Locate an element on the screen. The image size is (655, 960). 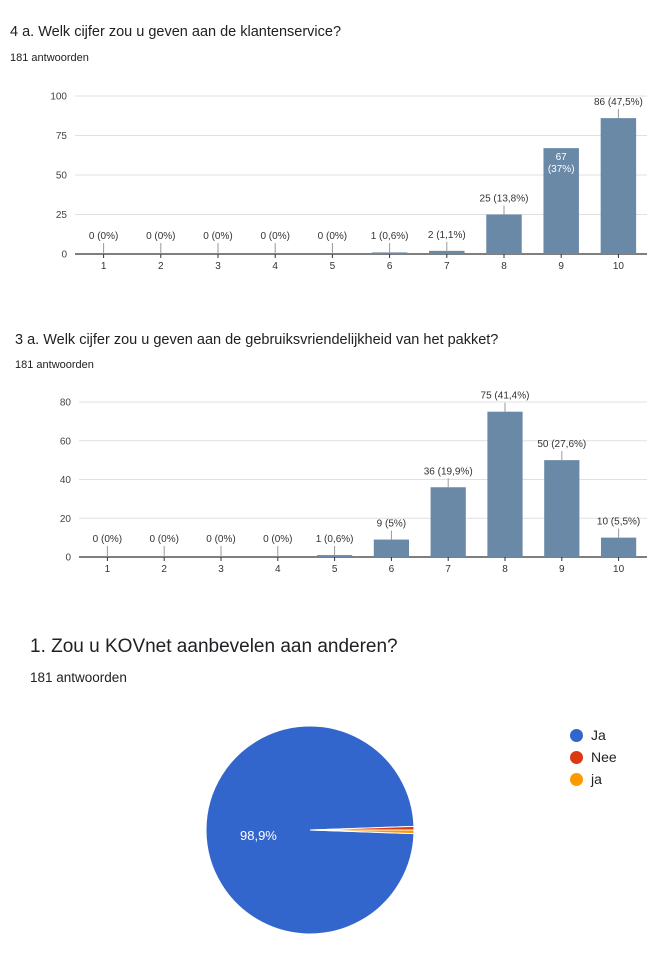
chart3-legend-label: ja is located at coordinates (596, 779).